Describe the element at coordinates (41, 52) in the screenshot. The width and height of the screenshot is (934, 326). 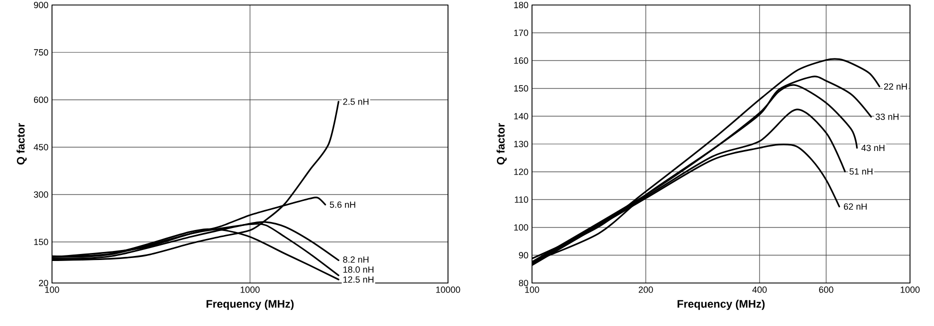
I see `y-tick-label: 750` at that location.